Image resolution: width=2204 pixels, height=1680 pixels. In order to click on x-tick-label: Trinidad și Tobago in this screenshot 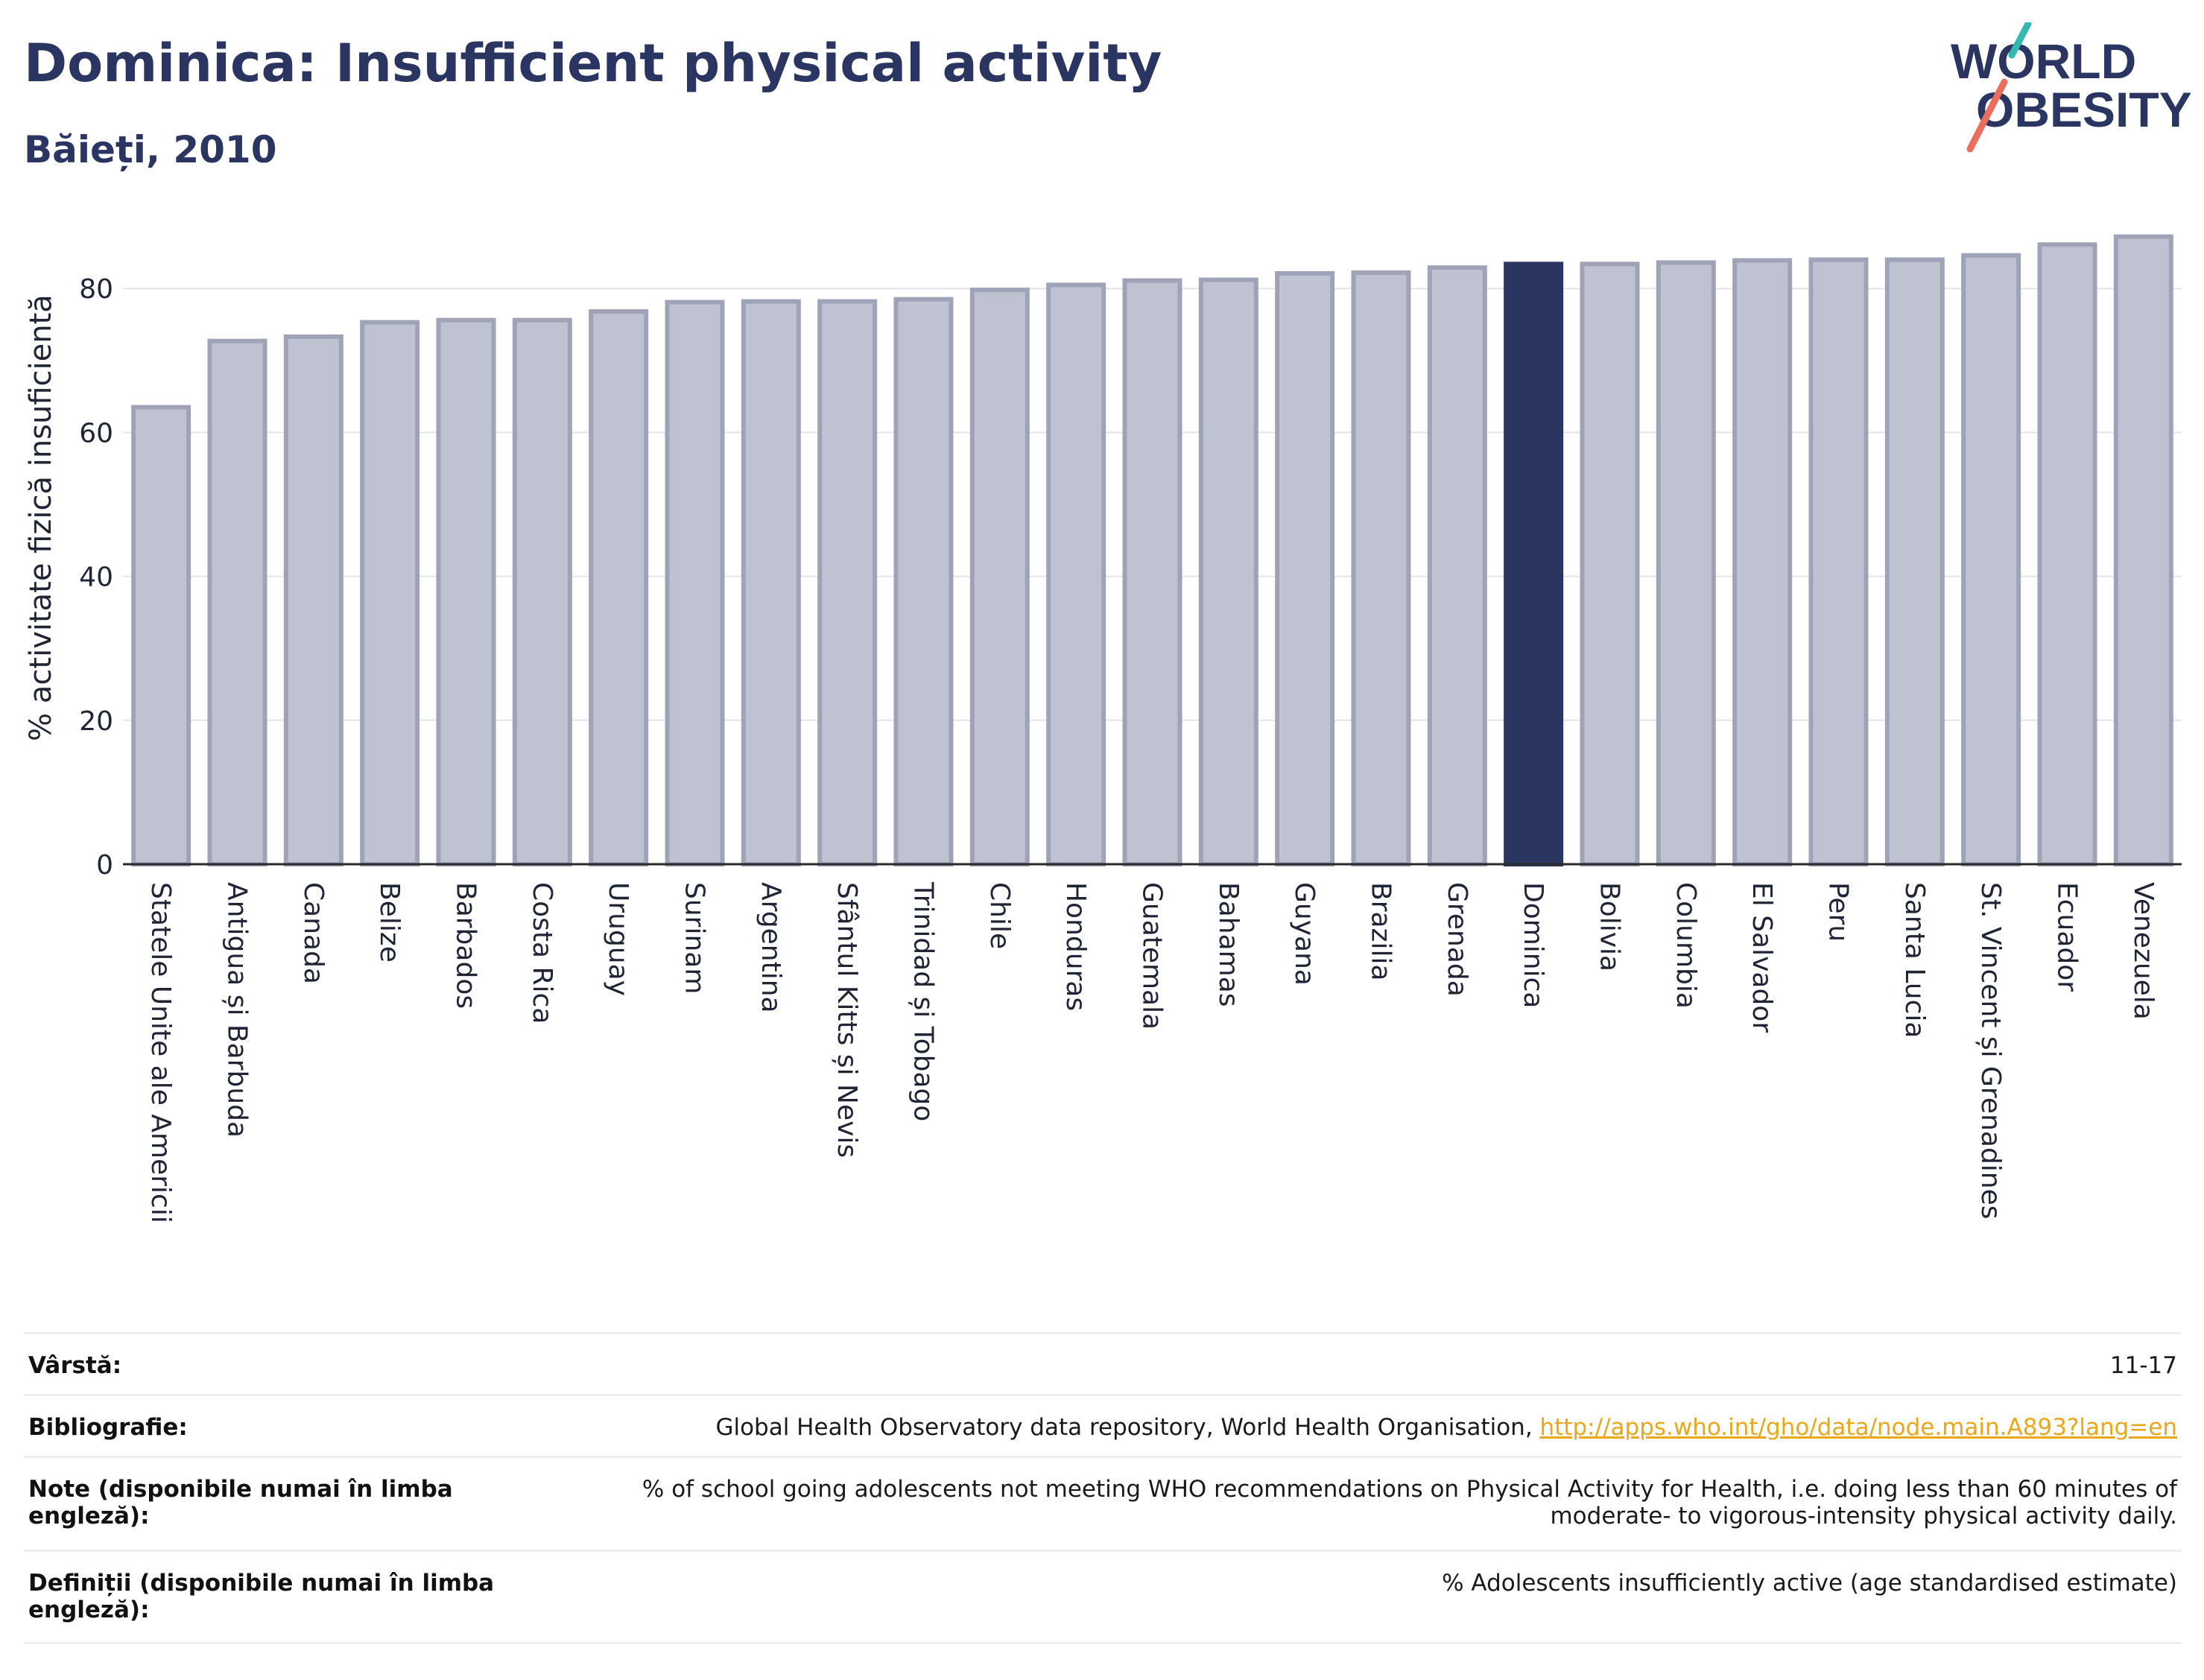, I will do `click(924, 1001)`.